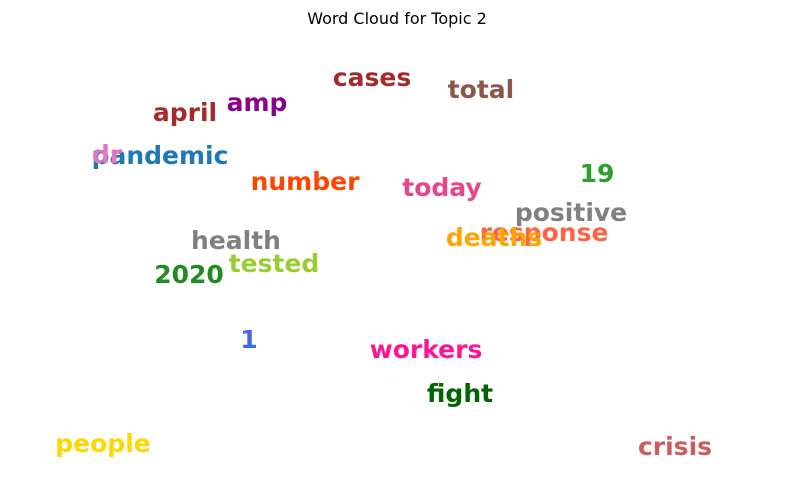  Describe the element at coordinates (494, 237) in the screenshot. I see `word-deaths: deaths` at that location.